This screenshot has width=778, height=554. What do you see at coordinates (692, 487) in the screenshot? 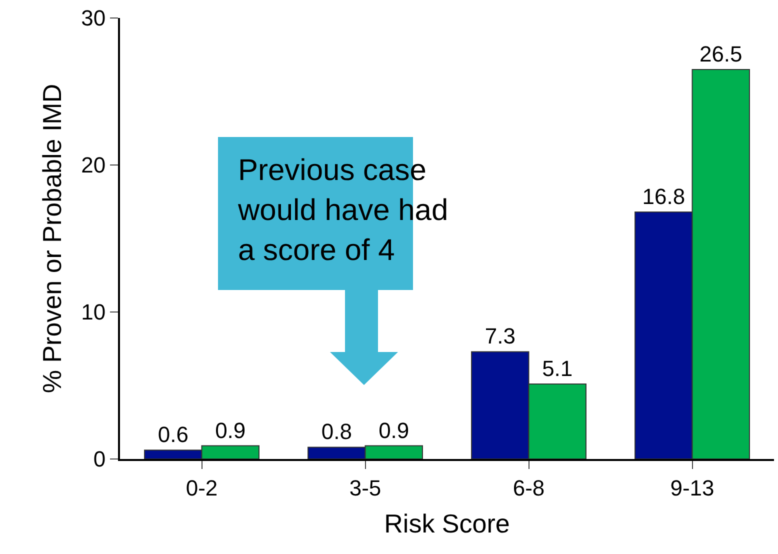
I see `x-tick-label: 9-13` at bounding box center [692, 487].